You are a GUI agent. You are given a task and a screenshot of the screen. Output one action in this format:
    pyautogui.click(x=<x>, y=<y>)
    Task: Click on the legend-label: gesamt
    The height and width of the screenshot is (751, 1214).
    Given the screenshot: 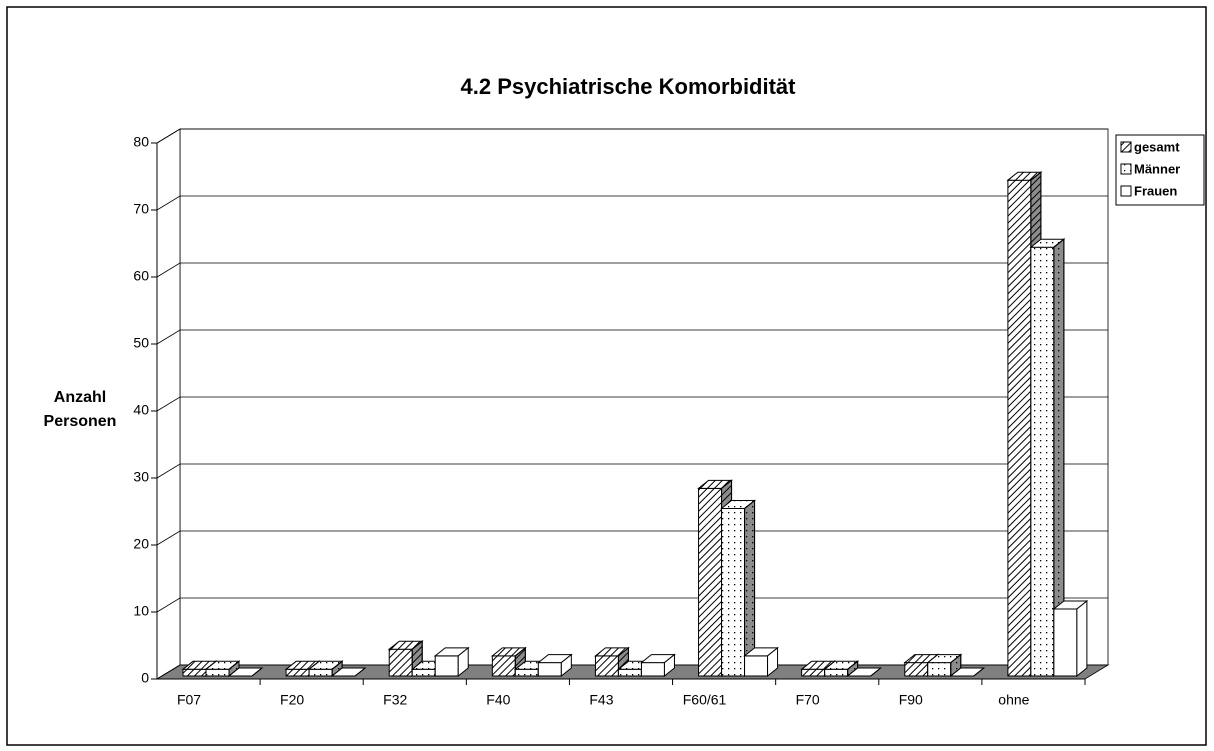 What is the action you would take?
    pyautogui.click(x=1157, y=146)
    